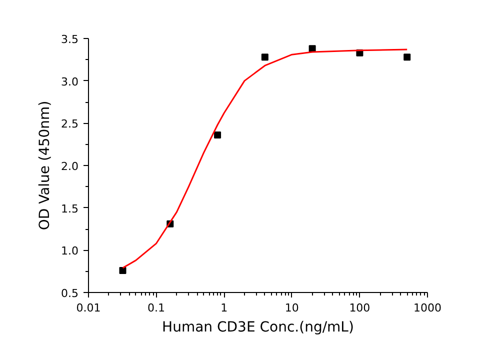  What do you see at coordinates (258, 328) in the screenshot?
I see `x-axis-title: Human CD3E Conc.(ng/mL)` at bounding box center [258, 328].